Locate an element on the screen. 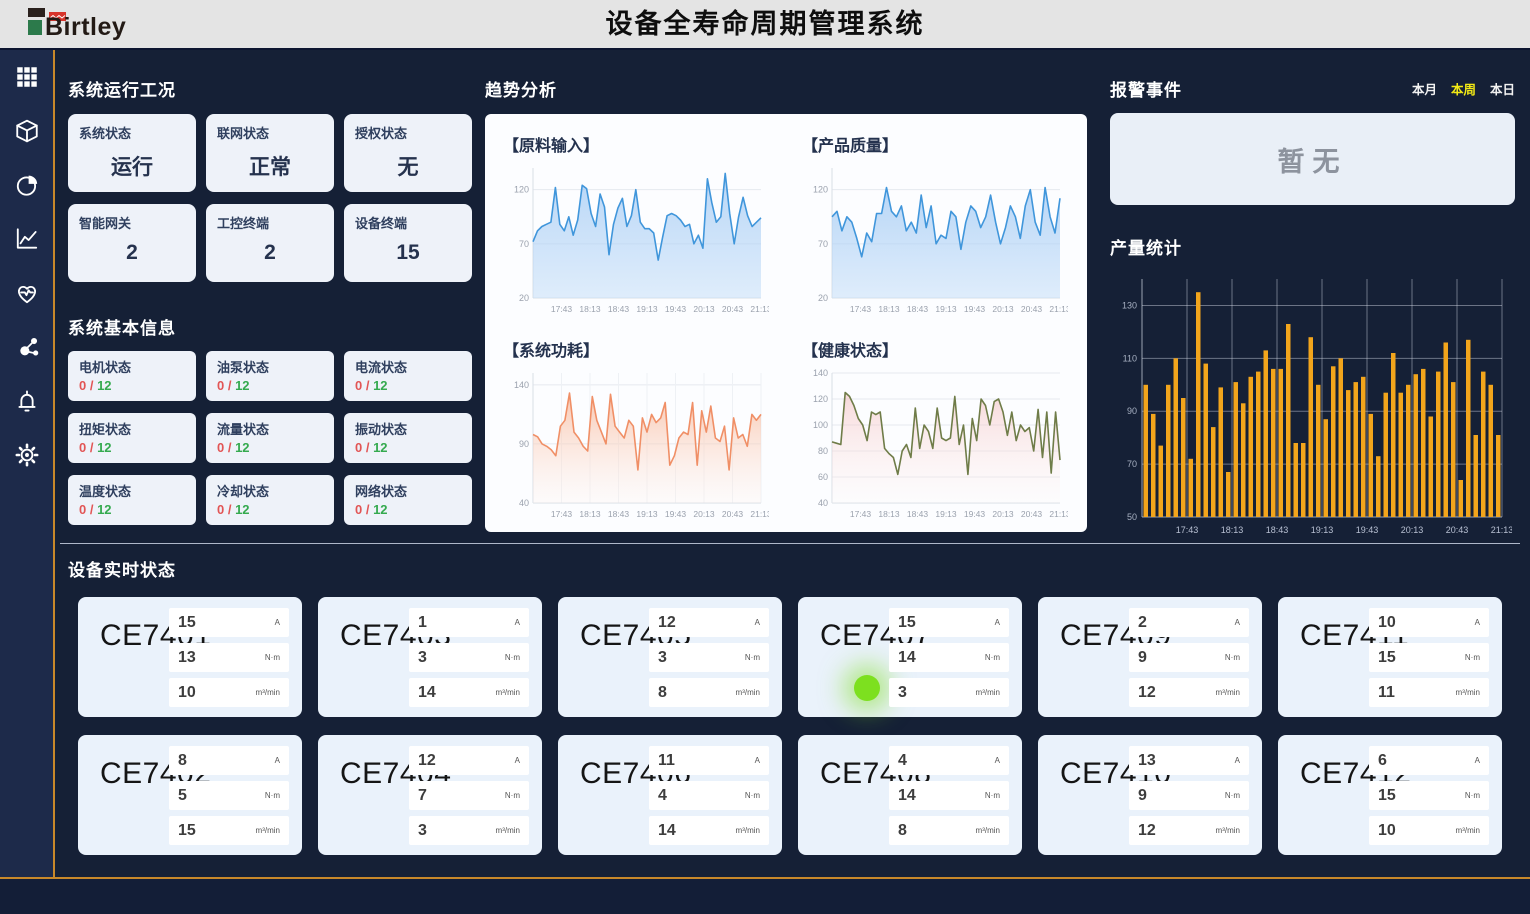 This screenshot has width=1530, height=914. device-card: CE7406 11 A 4 N·m 14 m³/min is located at coordinates (670, 795).